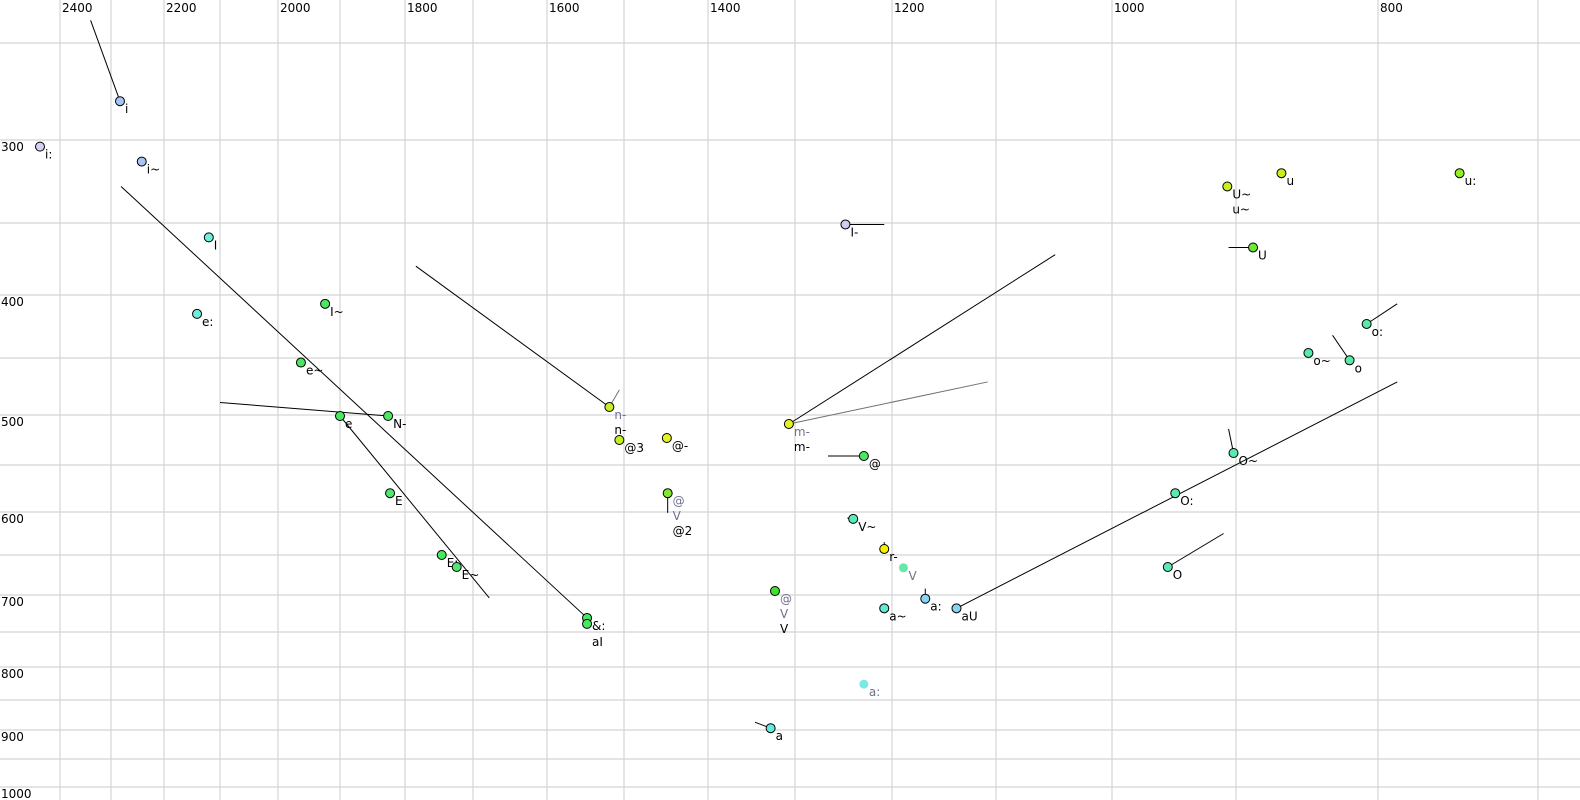 This screenshot has height=800, width=1580. Describe the element at coordinates (12, 674) in the screenshot. I see `y-tick-label: 800` at that location.